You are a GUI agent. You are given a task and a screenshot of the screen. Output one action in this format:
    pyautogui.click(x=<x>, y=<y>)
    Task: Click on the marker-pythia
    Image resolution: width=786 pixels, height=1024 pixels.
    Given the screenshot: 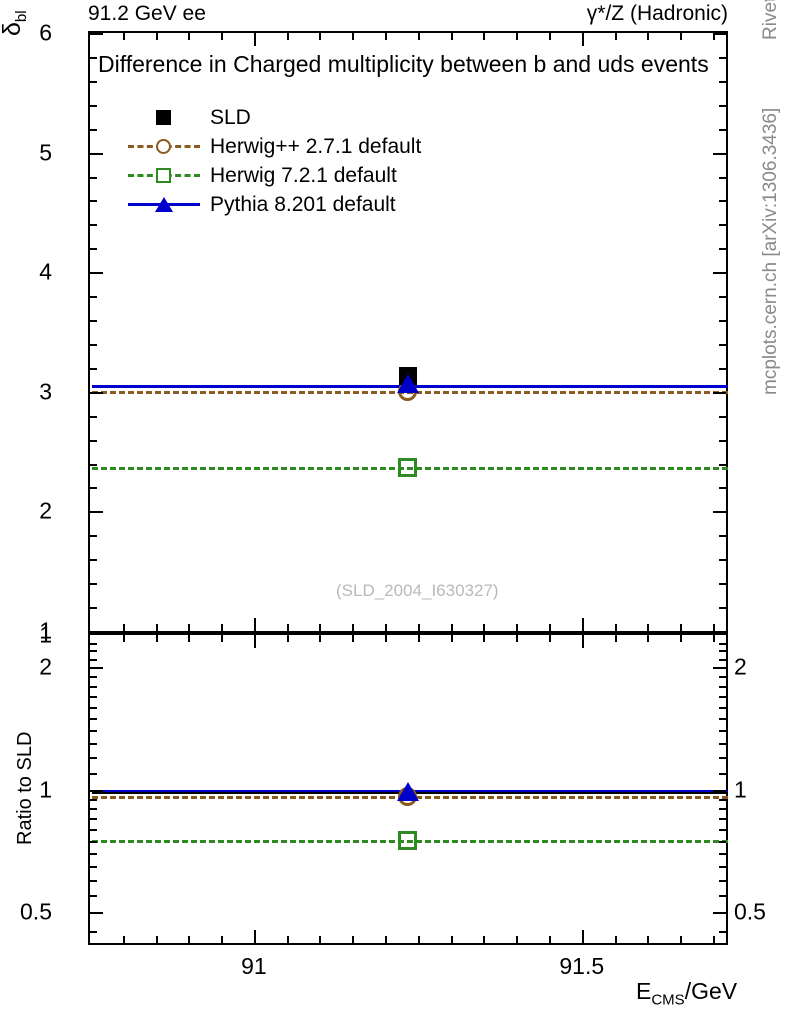 What is the action you would take?
    pyautogui.click(x=408, y=383)
    